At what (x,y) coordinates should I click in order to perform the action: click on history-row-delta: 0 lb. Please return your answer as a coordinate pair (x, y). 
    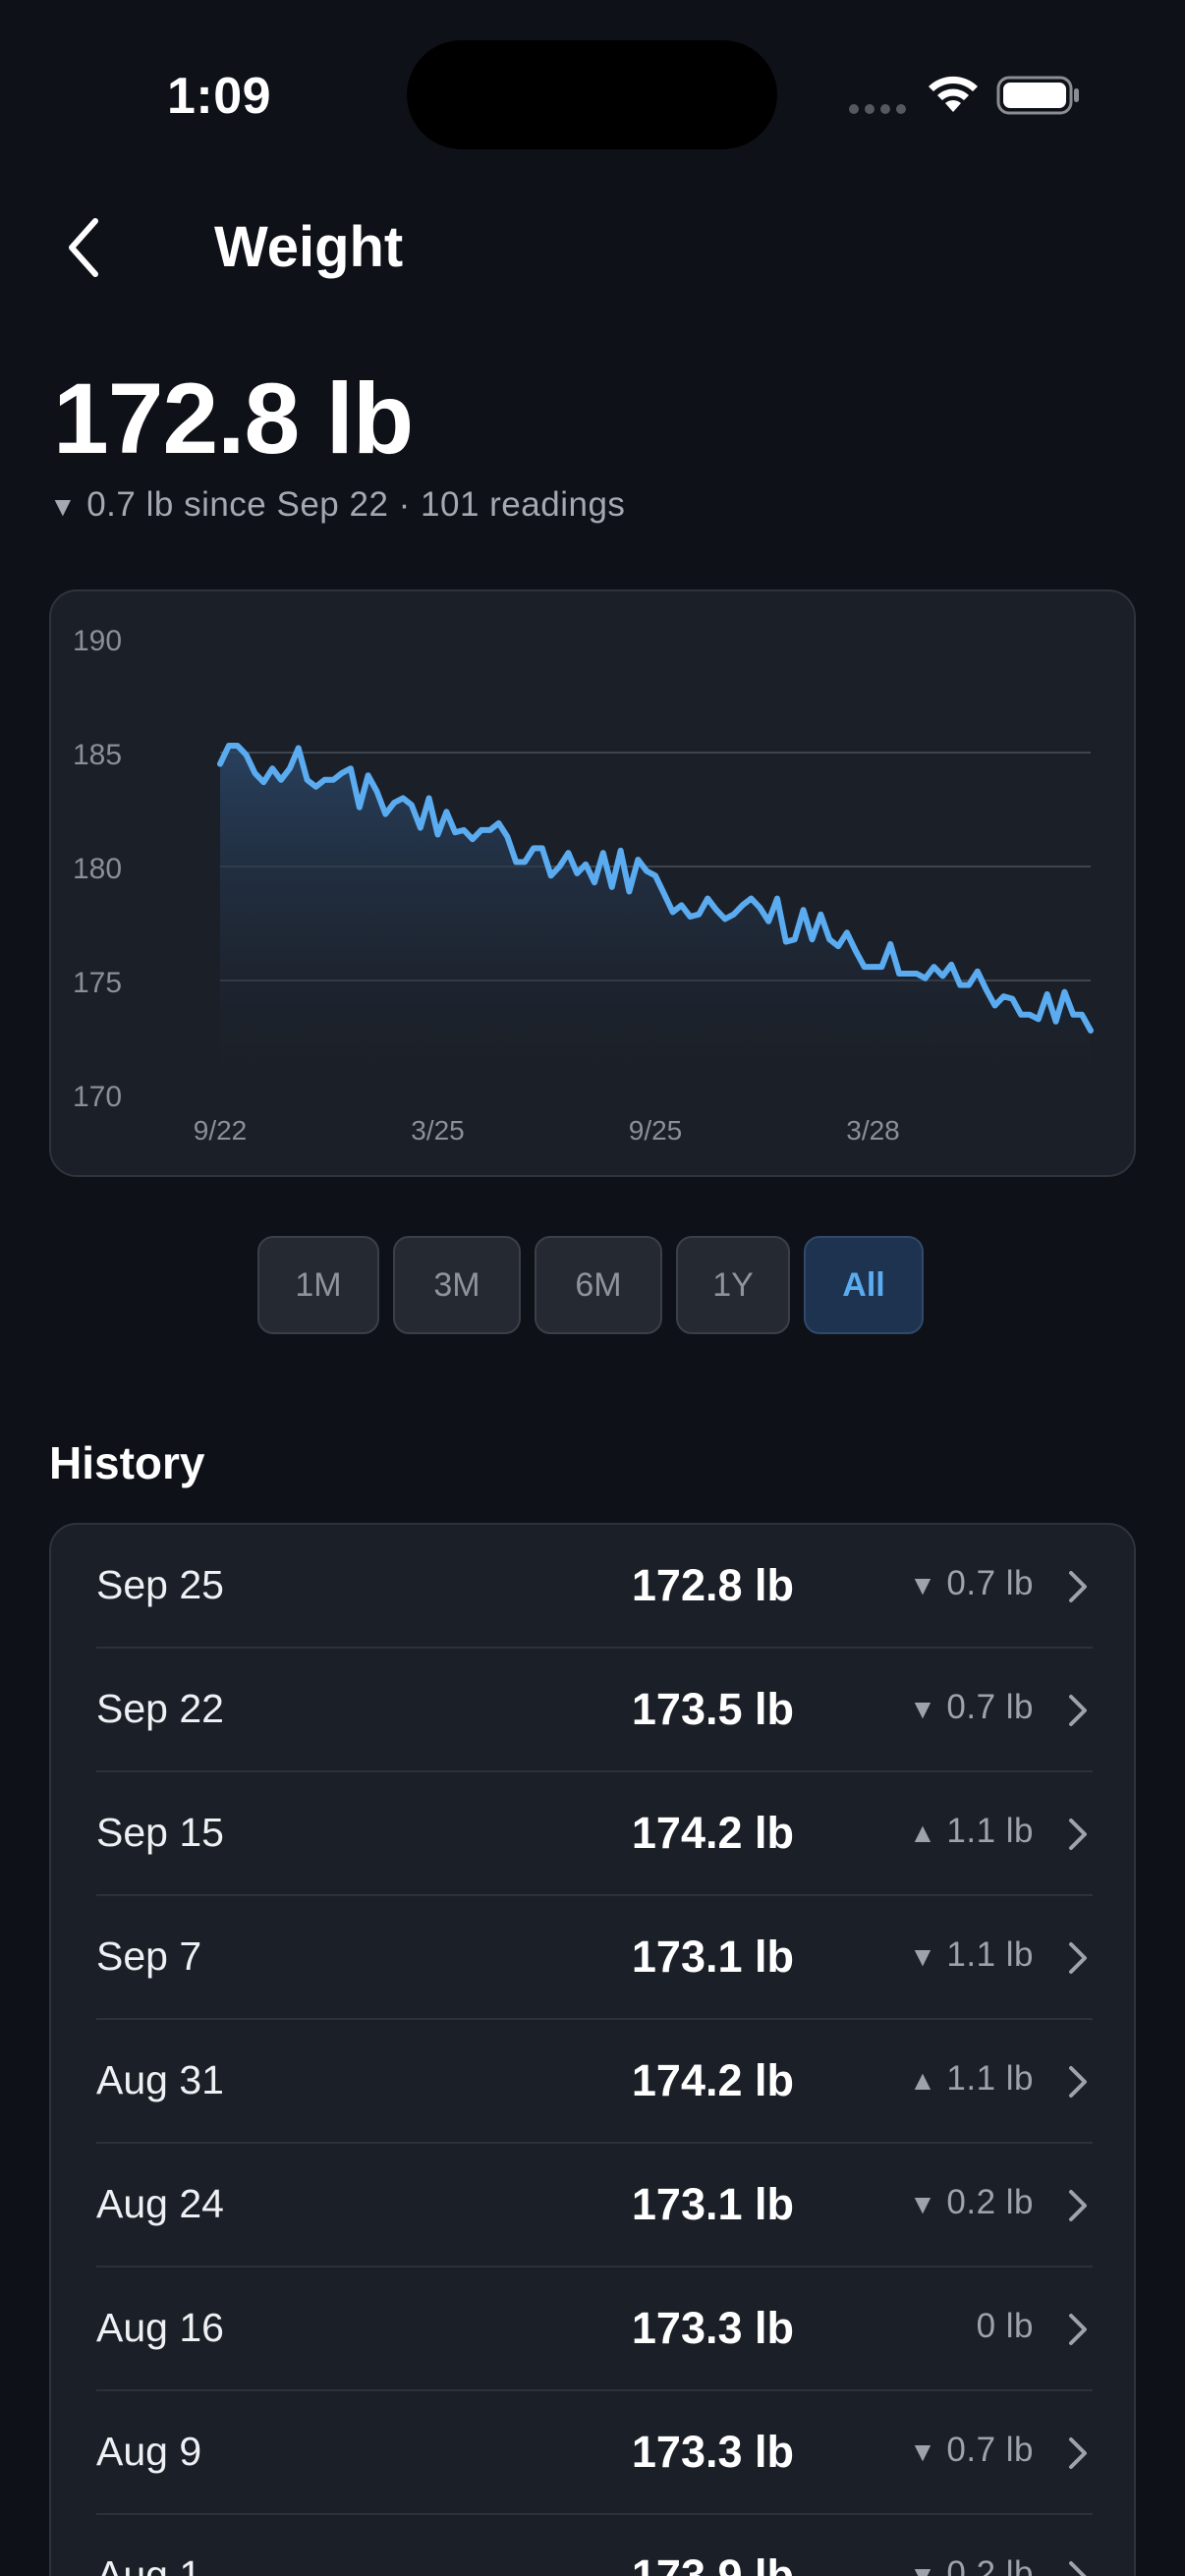
    Looking at the image, I should click on (1006, 2326).